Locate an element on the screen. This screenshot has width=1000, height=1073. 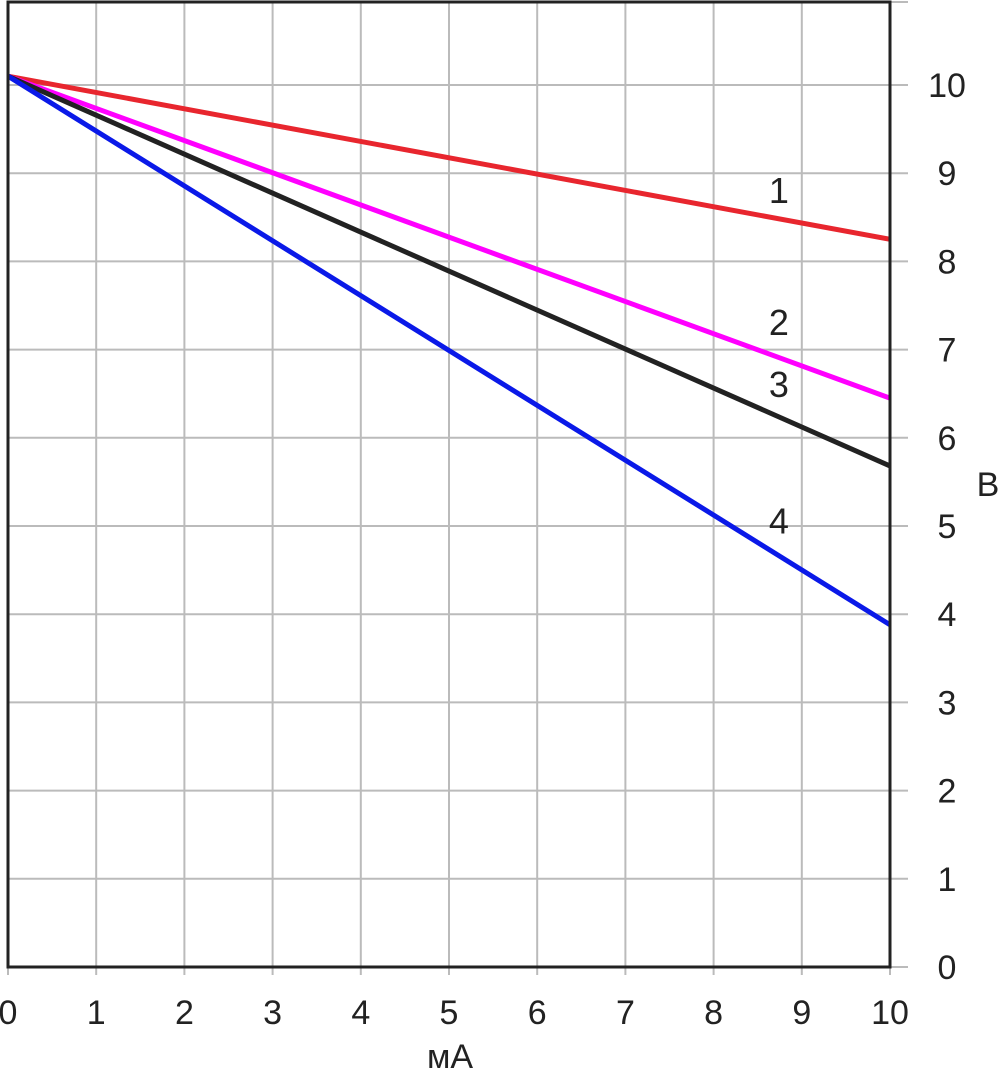
x-tick-label: 8 is located at coordinates (713, 1013).